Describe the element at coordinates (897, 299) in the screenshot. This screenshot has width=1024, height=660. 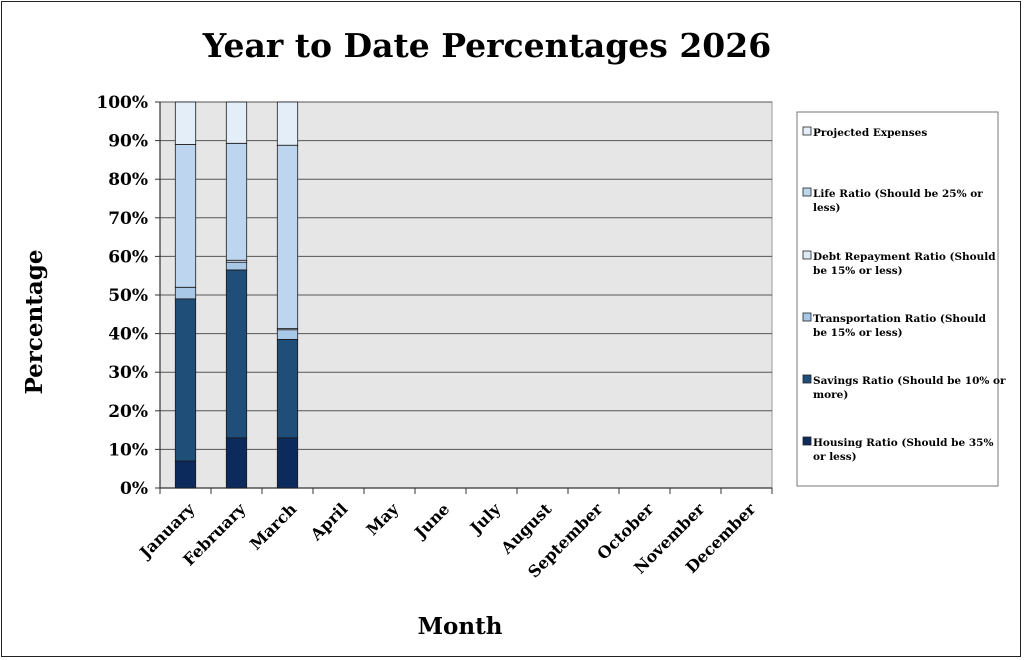
I see `legend-box` at that location.